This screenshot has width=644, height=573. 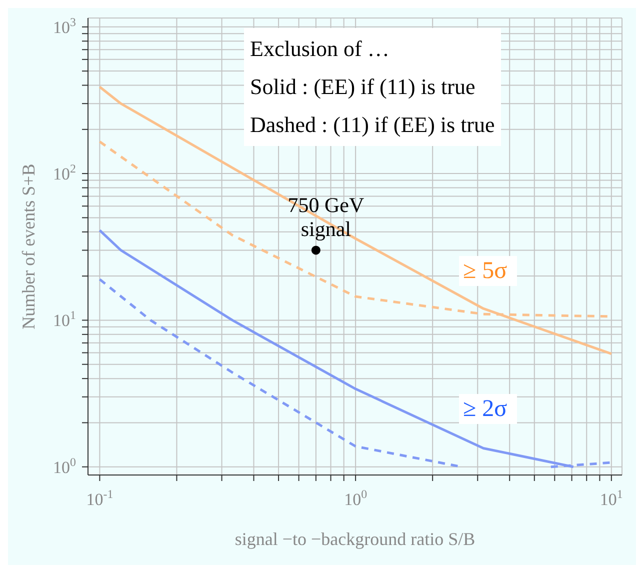 I want to click on y-tick-label: 10$^{1}$, so click(x=64, y=319).